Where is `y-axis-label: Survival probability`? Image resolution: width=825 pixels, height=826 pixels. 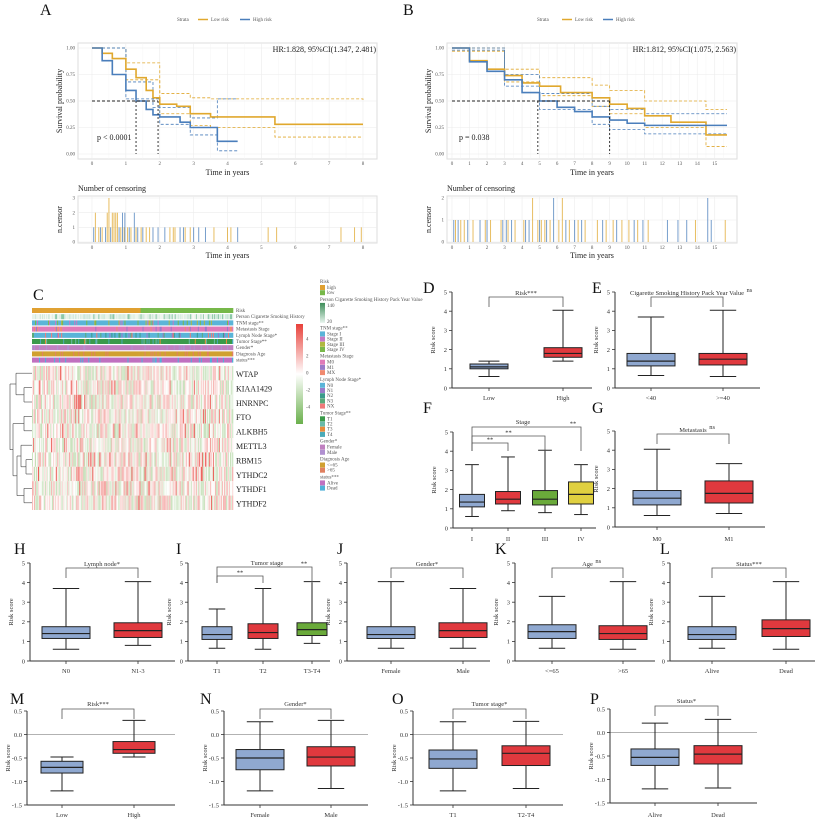 y-axis-label: Survival probability is located at coordinates (428, 101).